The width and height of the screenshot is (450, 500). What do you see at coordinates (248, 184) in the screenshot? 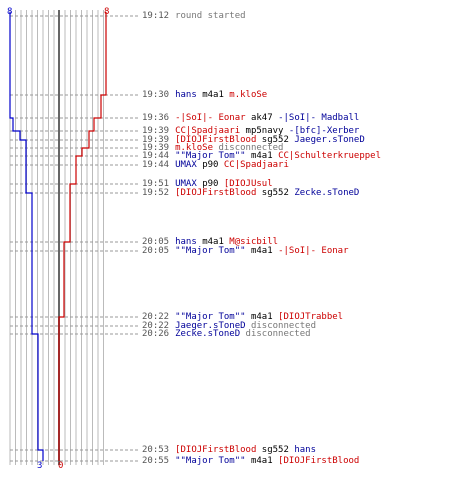
I see `event-player: [DIOJUsul` at bounding box center [248, 184].